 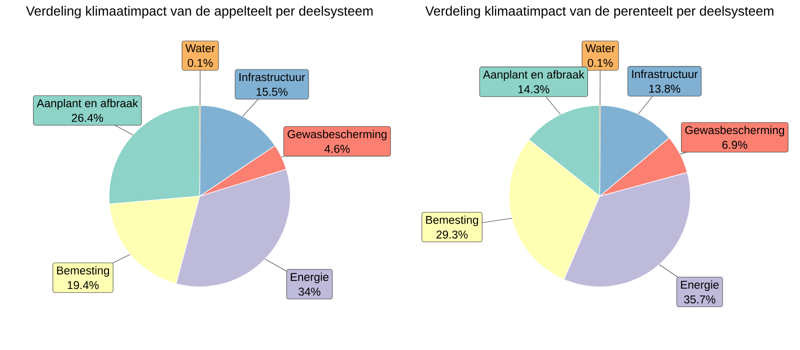 What do you see at coordinates (337, 148) in the screenshot?
I see `data-label: 4.6%` at bounding box center [337, 148].